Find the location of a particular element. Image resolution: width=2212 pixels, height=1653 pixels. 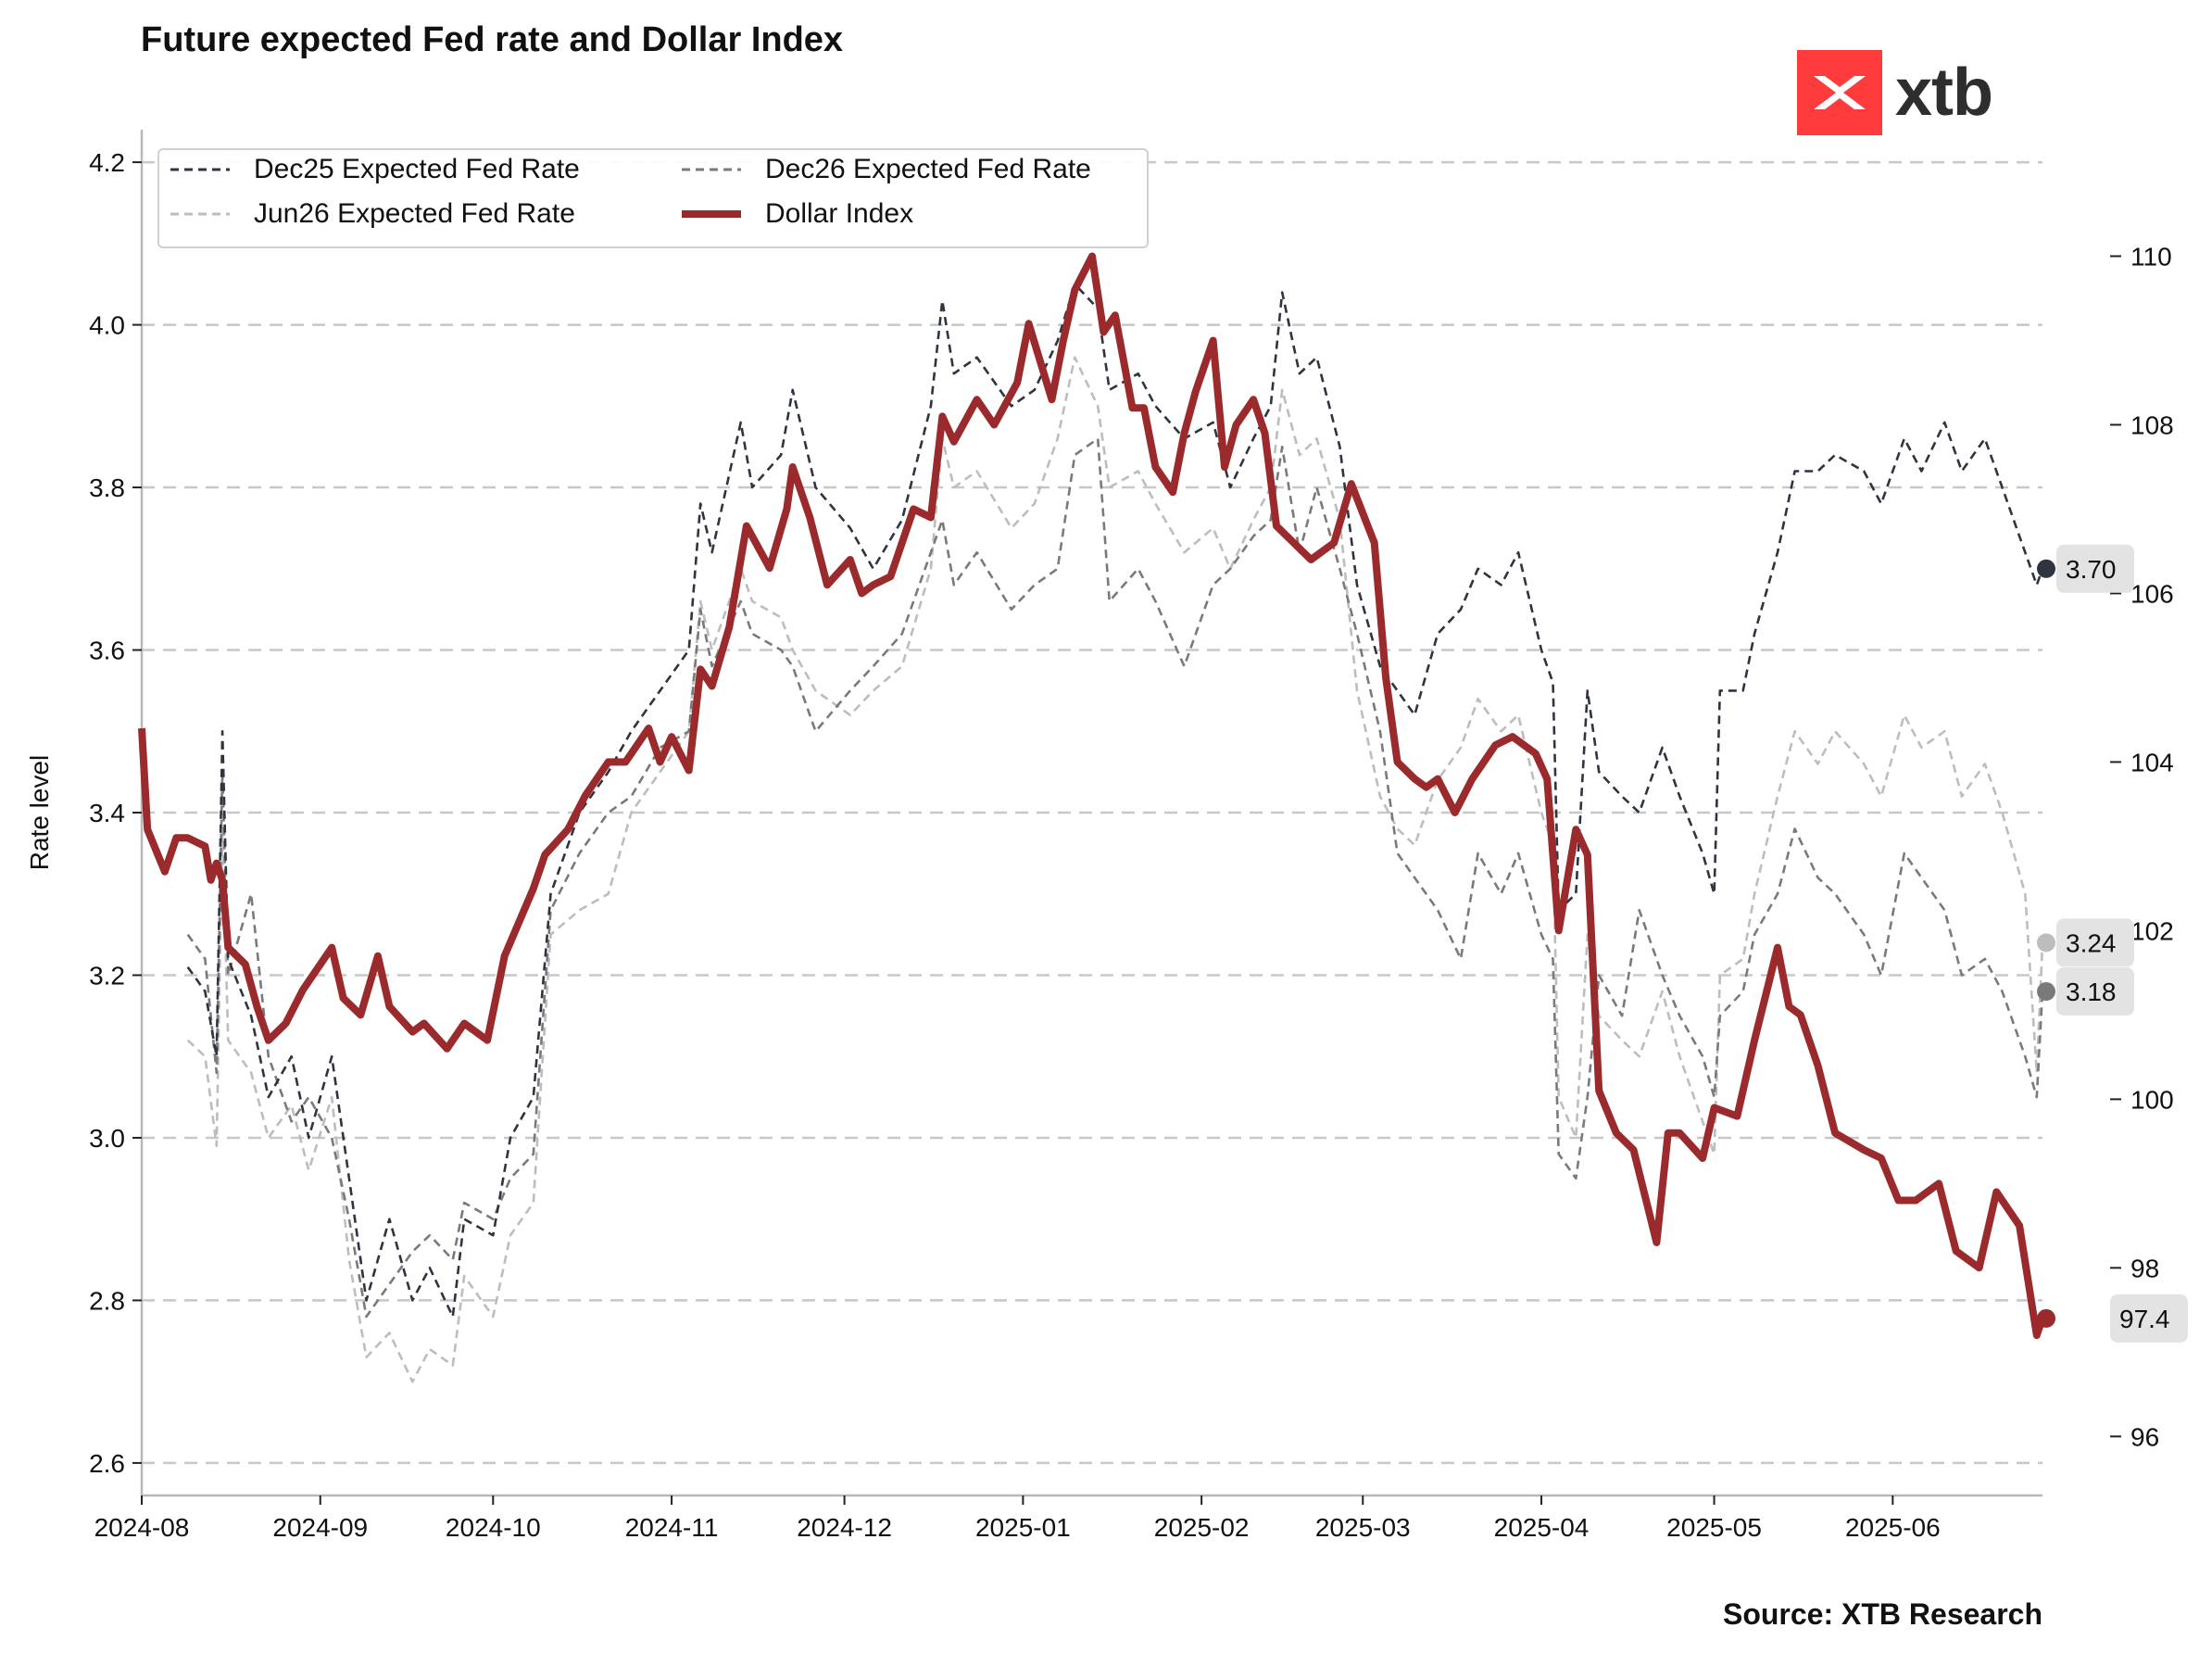

legend-item-dec26: Dec26 Expected Fed Rate is located at coordinates (884, 169).